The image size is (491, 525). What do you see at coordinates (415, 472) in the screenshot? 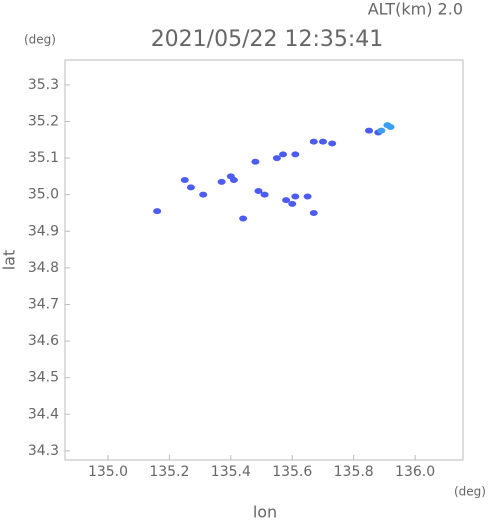
I see `x-tick-label: 136.0` at bounding box center [415, 472].